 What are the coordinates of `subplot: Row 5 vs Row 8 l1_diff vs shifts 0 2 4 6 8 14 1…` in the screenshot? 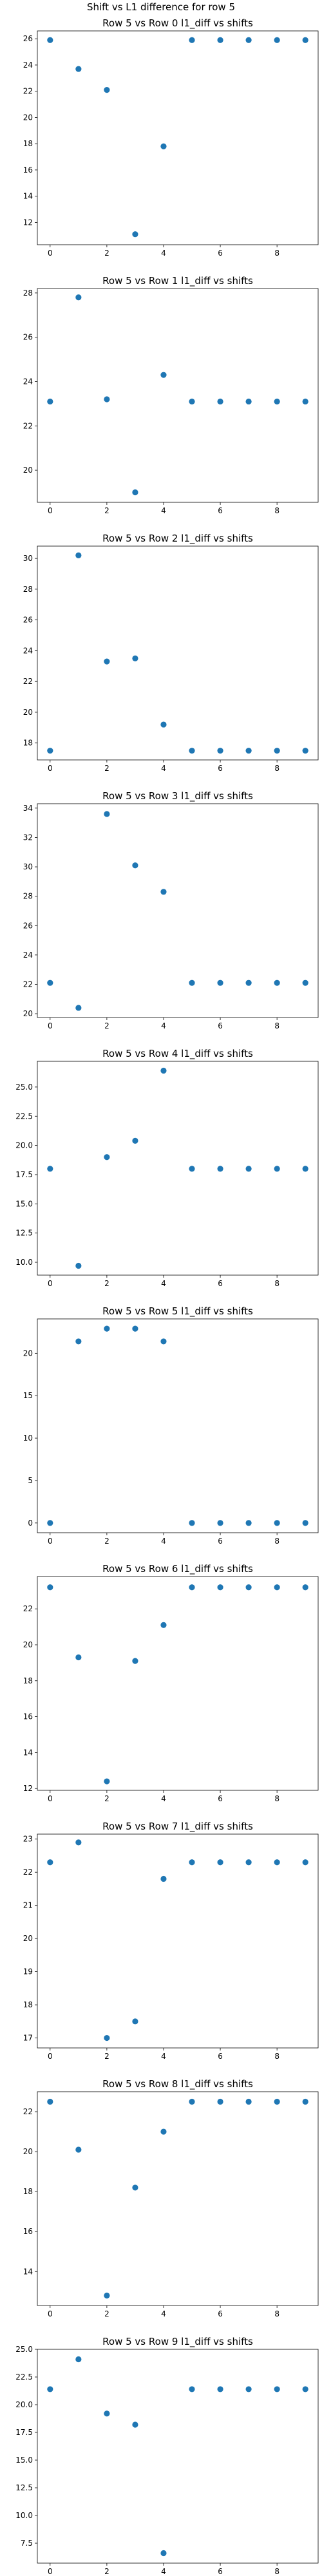 It's located at (171, 2198).